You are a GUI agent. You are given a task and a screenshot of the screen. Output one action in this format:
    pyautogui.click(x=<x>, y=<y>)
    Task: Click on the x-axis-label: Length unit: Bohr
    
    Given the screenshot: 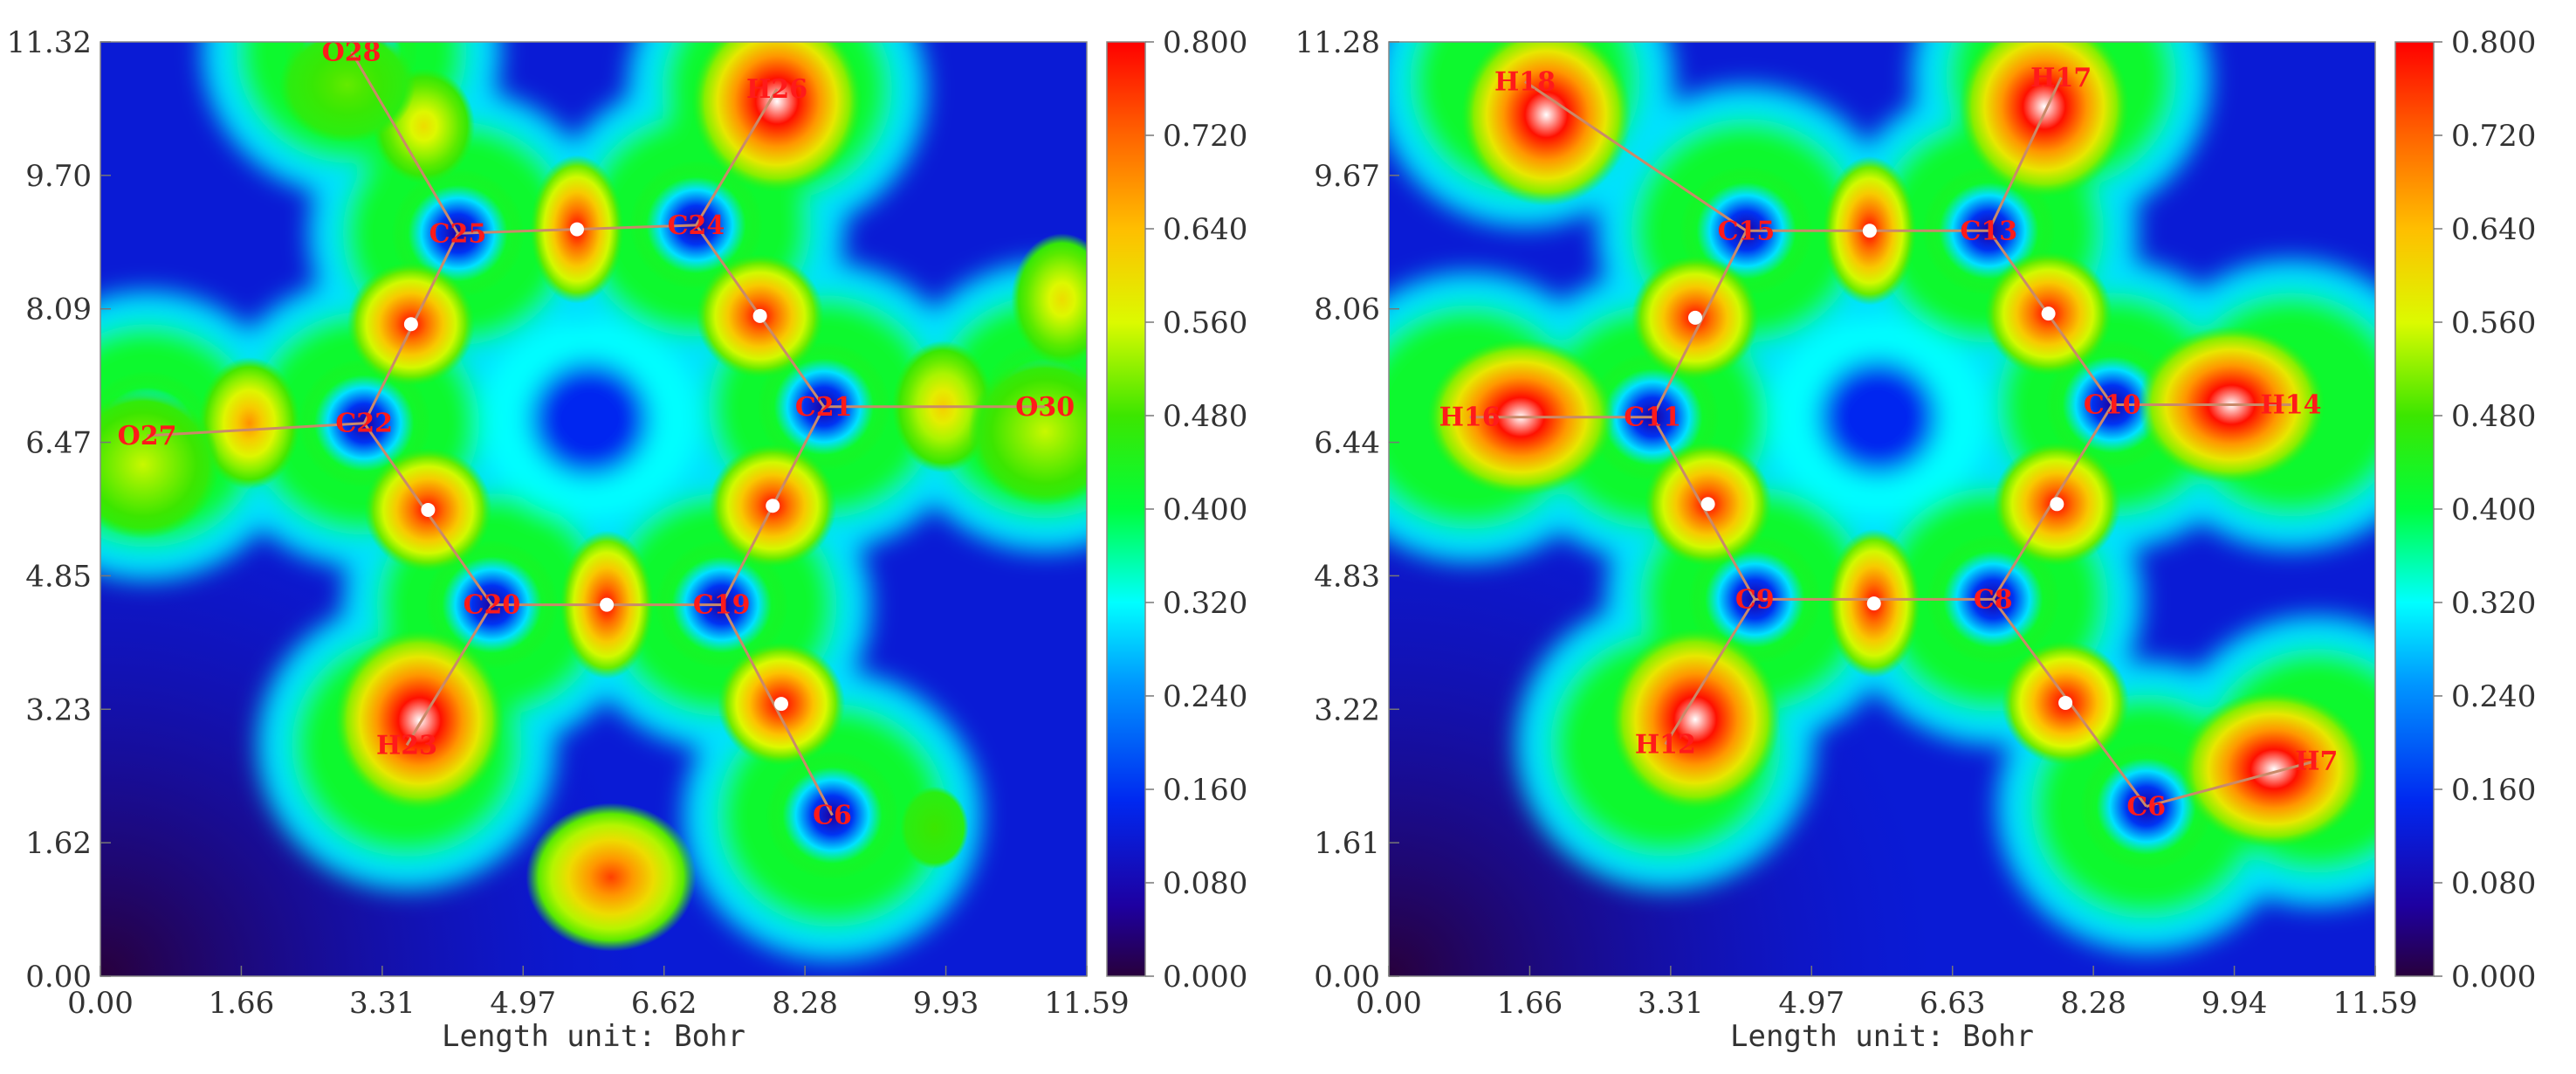 What is the action you would take?
    pyautogui.click(x=593, y=1036)
    